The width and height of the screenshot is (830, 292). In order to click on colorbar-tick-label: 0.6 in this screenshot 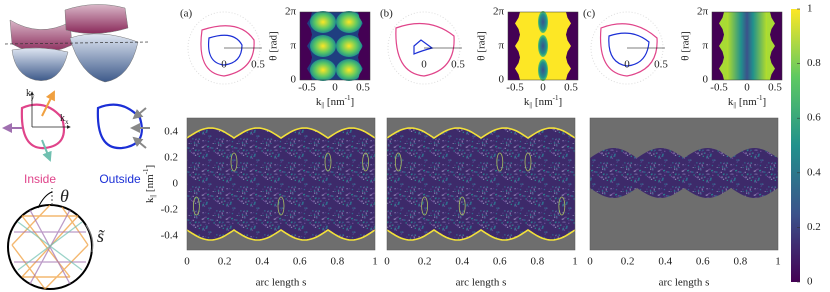, I will do `click(814, 118)`.